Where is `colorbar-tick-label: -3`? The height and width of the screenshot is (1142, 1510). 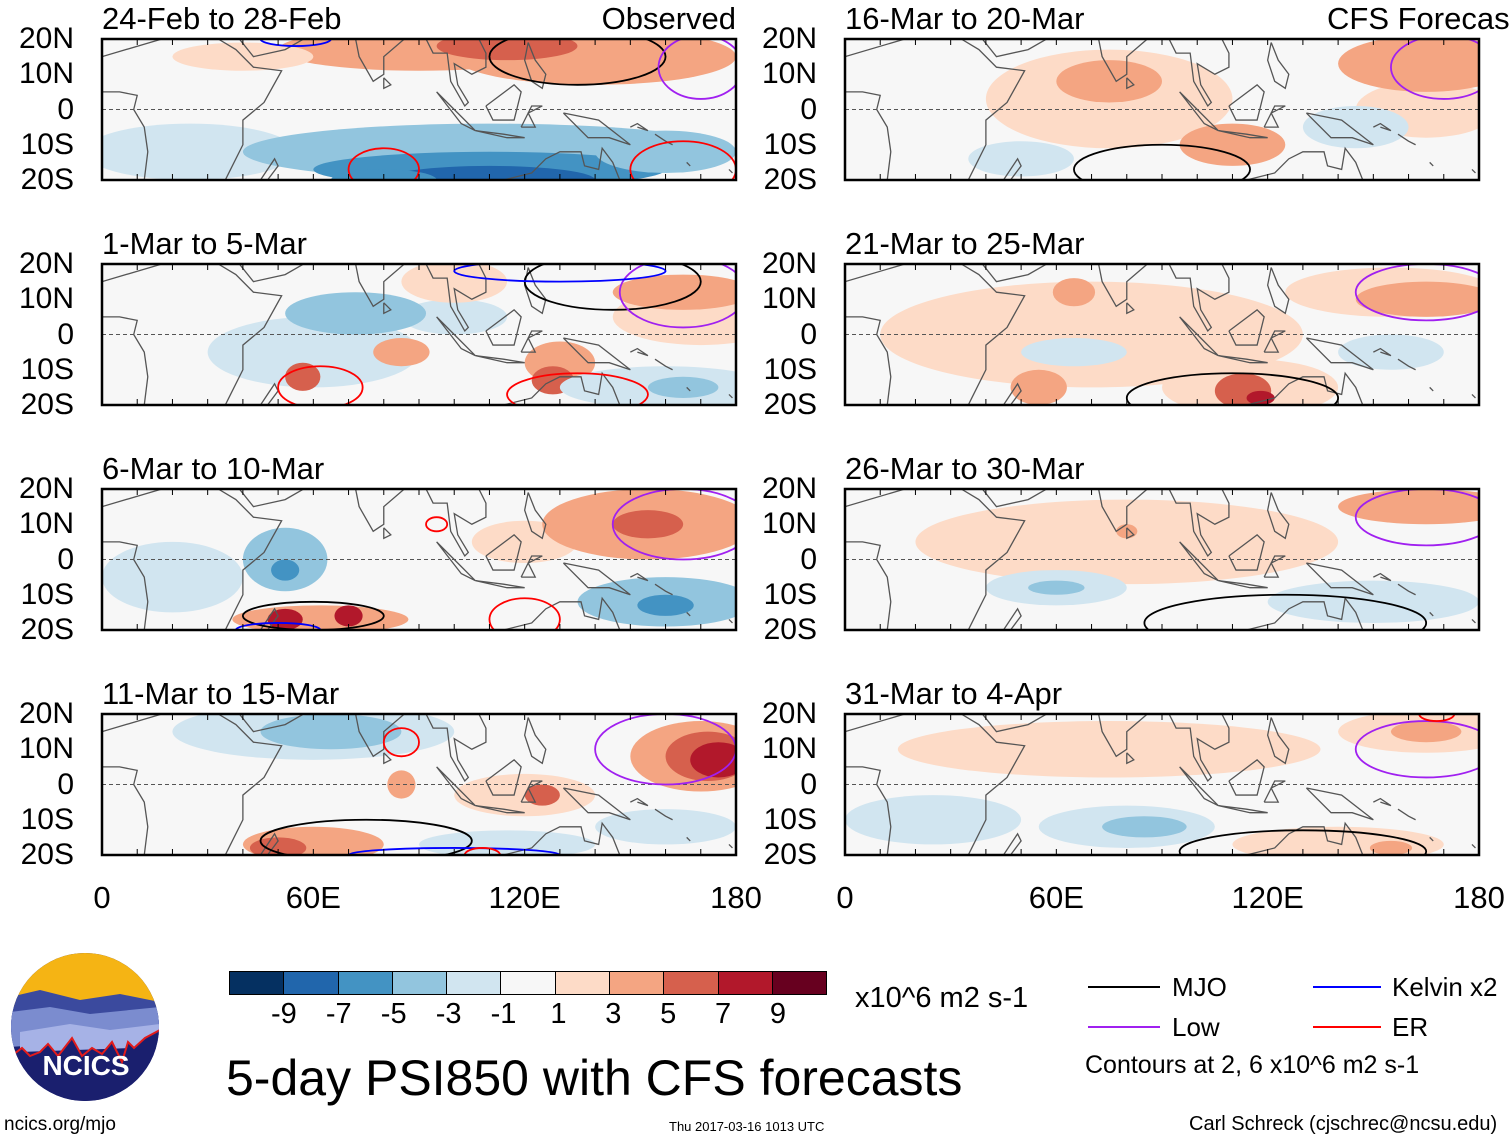
colorbar-tick-label: -3 is located at coordinates (448, 1014).